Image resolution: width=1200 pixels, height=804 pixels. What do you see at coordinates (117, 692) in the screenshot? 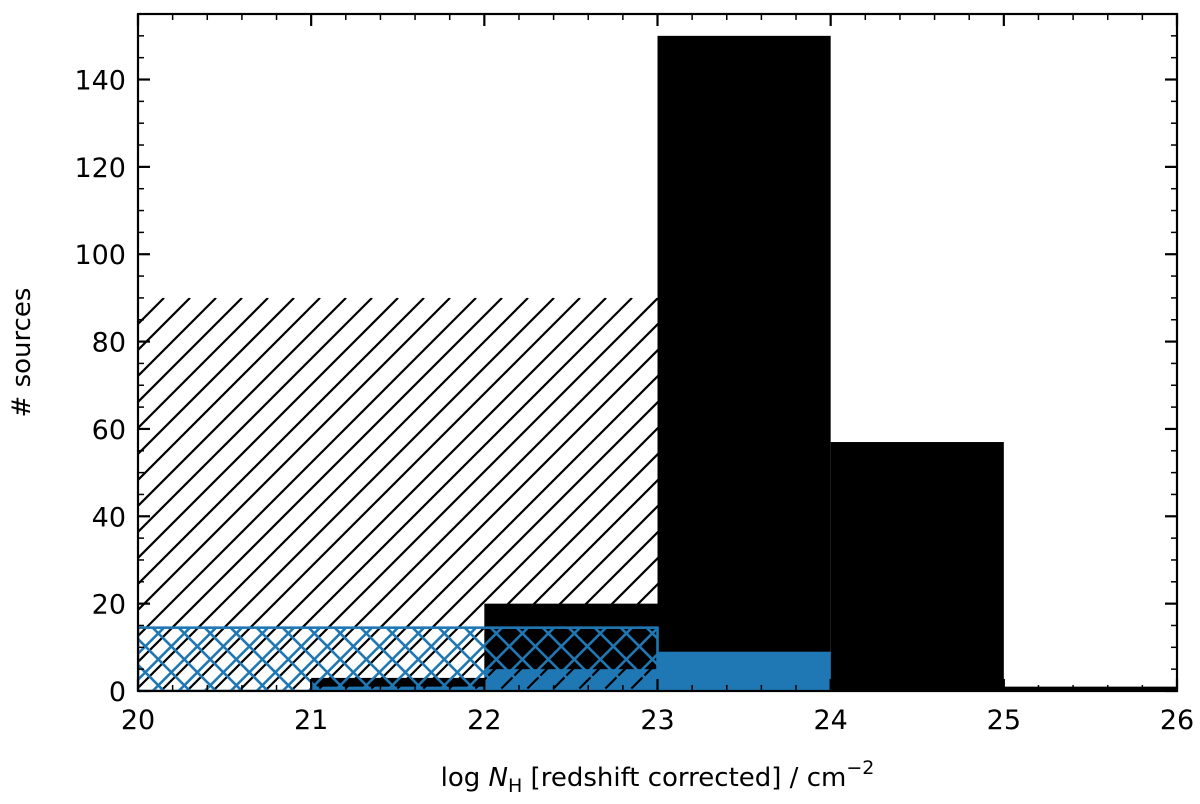
I see `y-tick-label: 0` at bounding box center [117, 692].